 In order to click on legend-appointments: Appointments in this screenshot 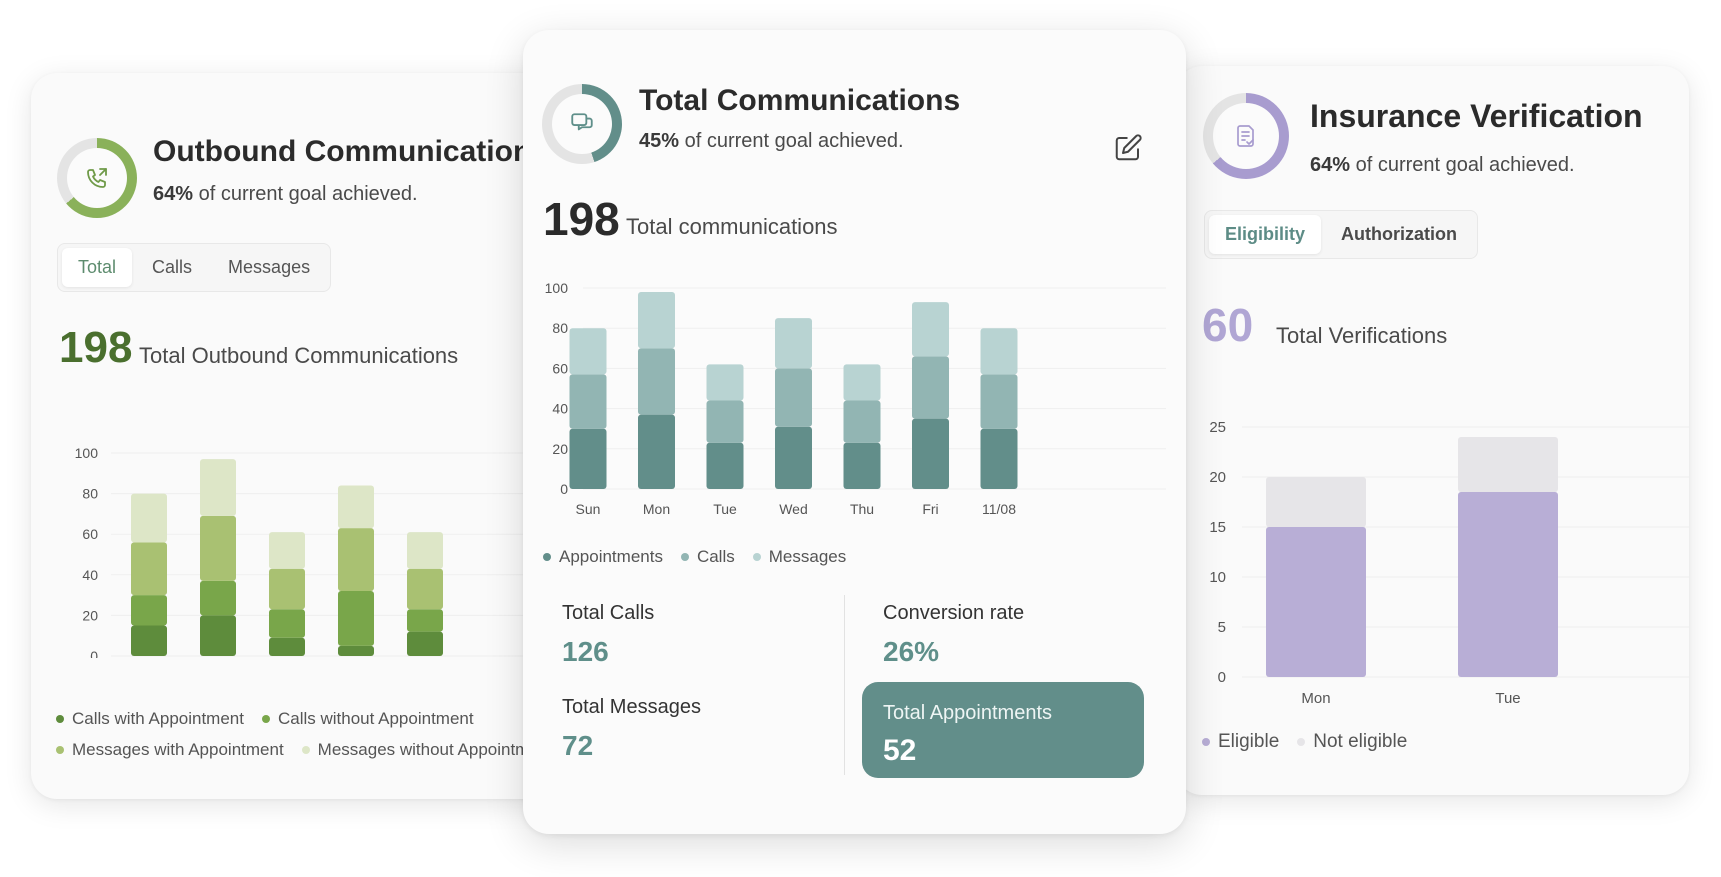, I will do `click(603, 557)`.